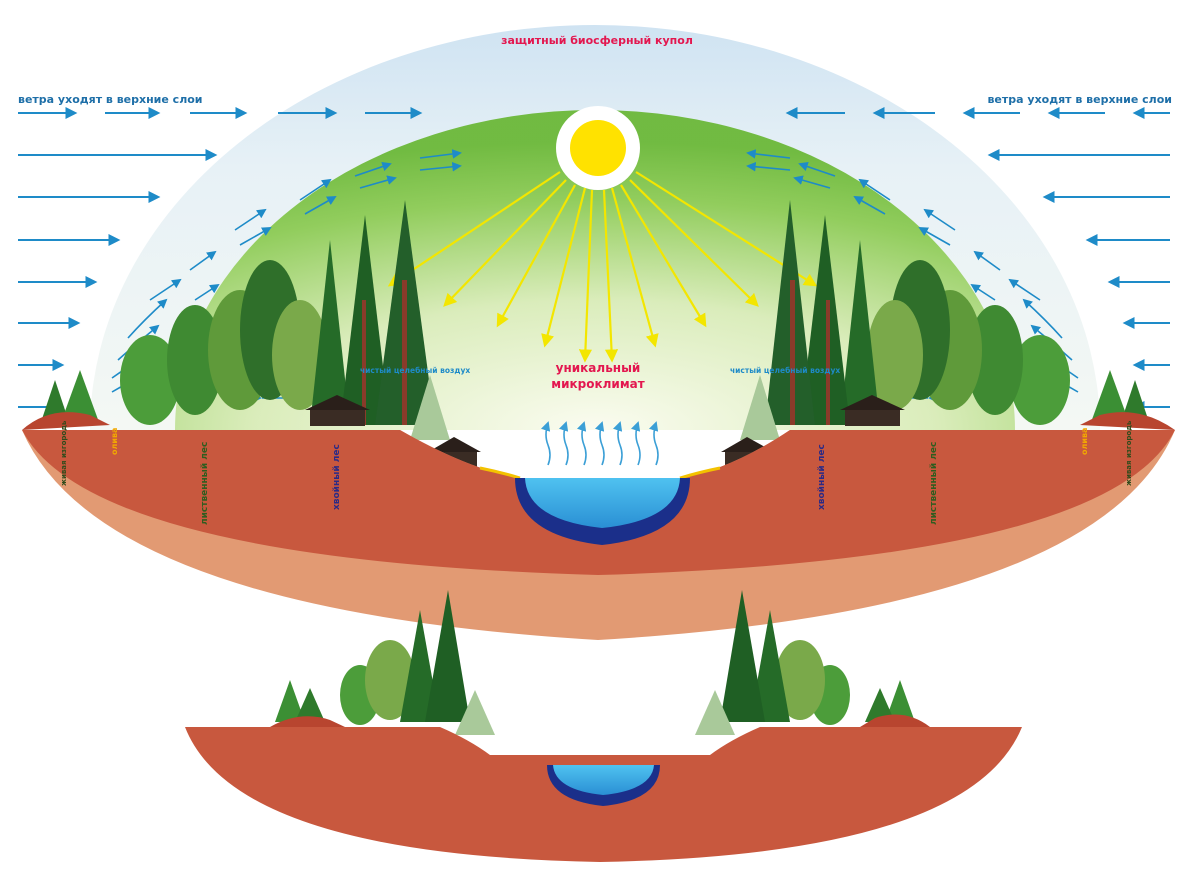 This screenshot has height=871, width=1189. What do you see at coordinates (912, 276) in the screenshot?
I see `deflected-wind-right` at bounding box center [912, 276].